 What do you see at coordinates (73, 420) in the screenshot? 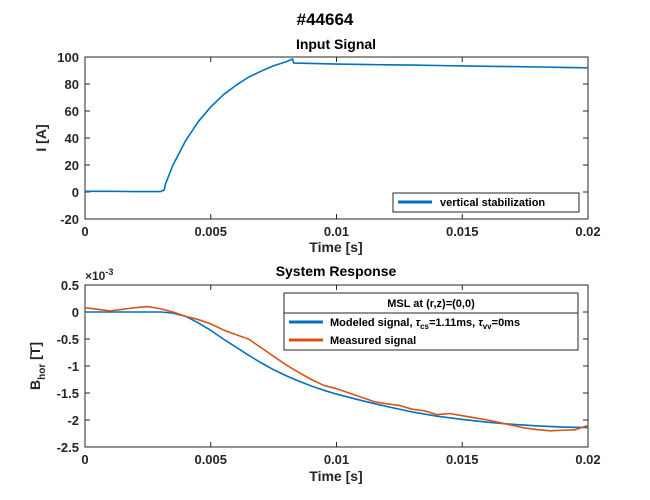
I see `y-tick-label: -2` at bounding box center [73, 420].